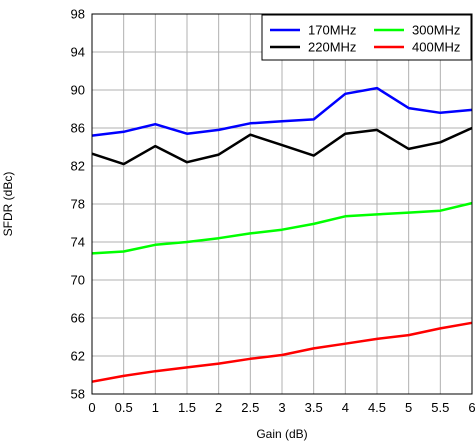 The width and height of the screenshot is (476, 447). Describe the element at coordinates (408, 407) in the screenshot. I see `x-tick-label: 5` at that location.